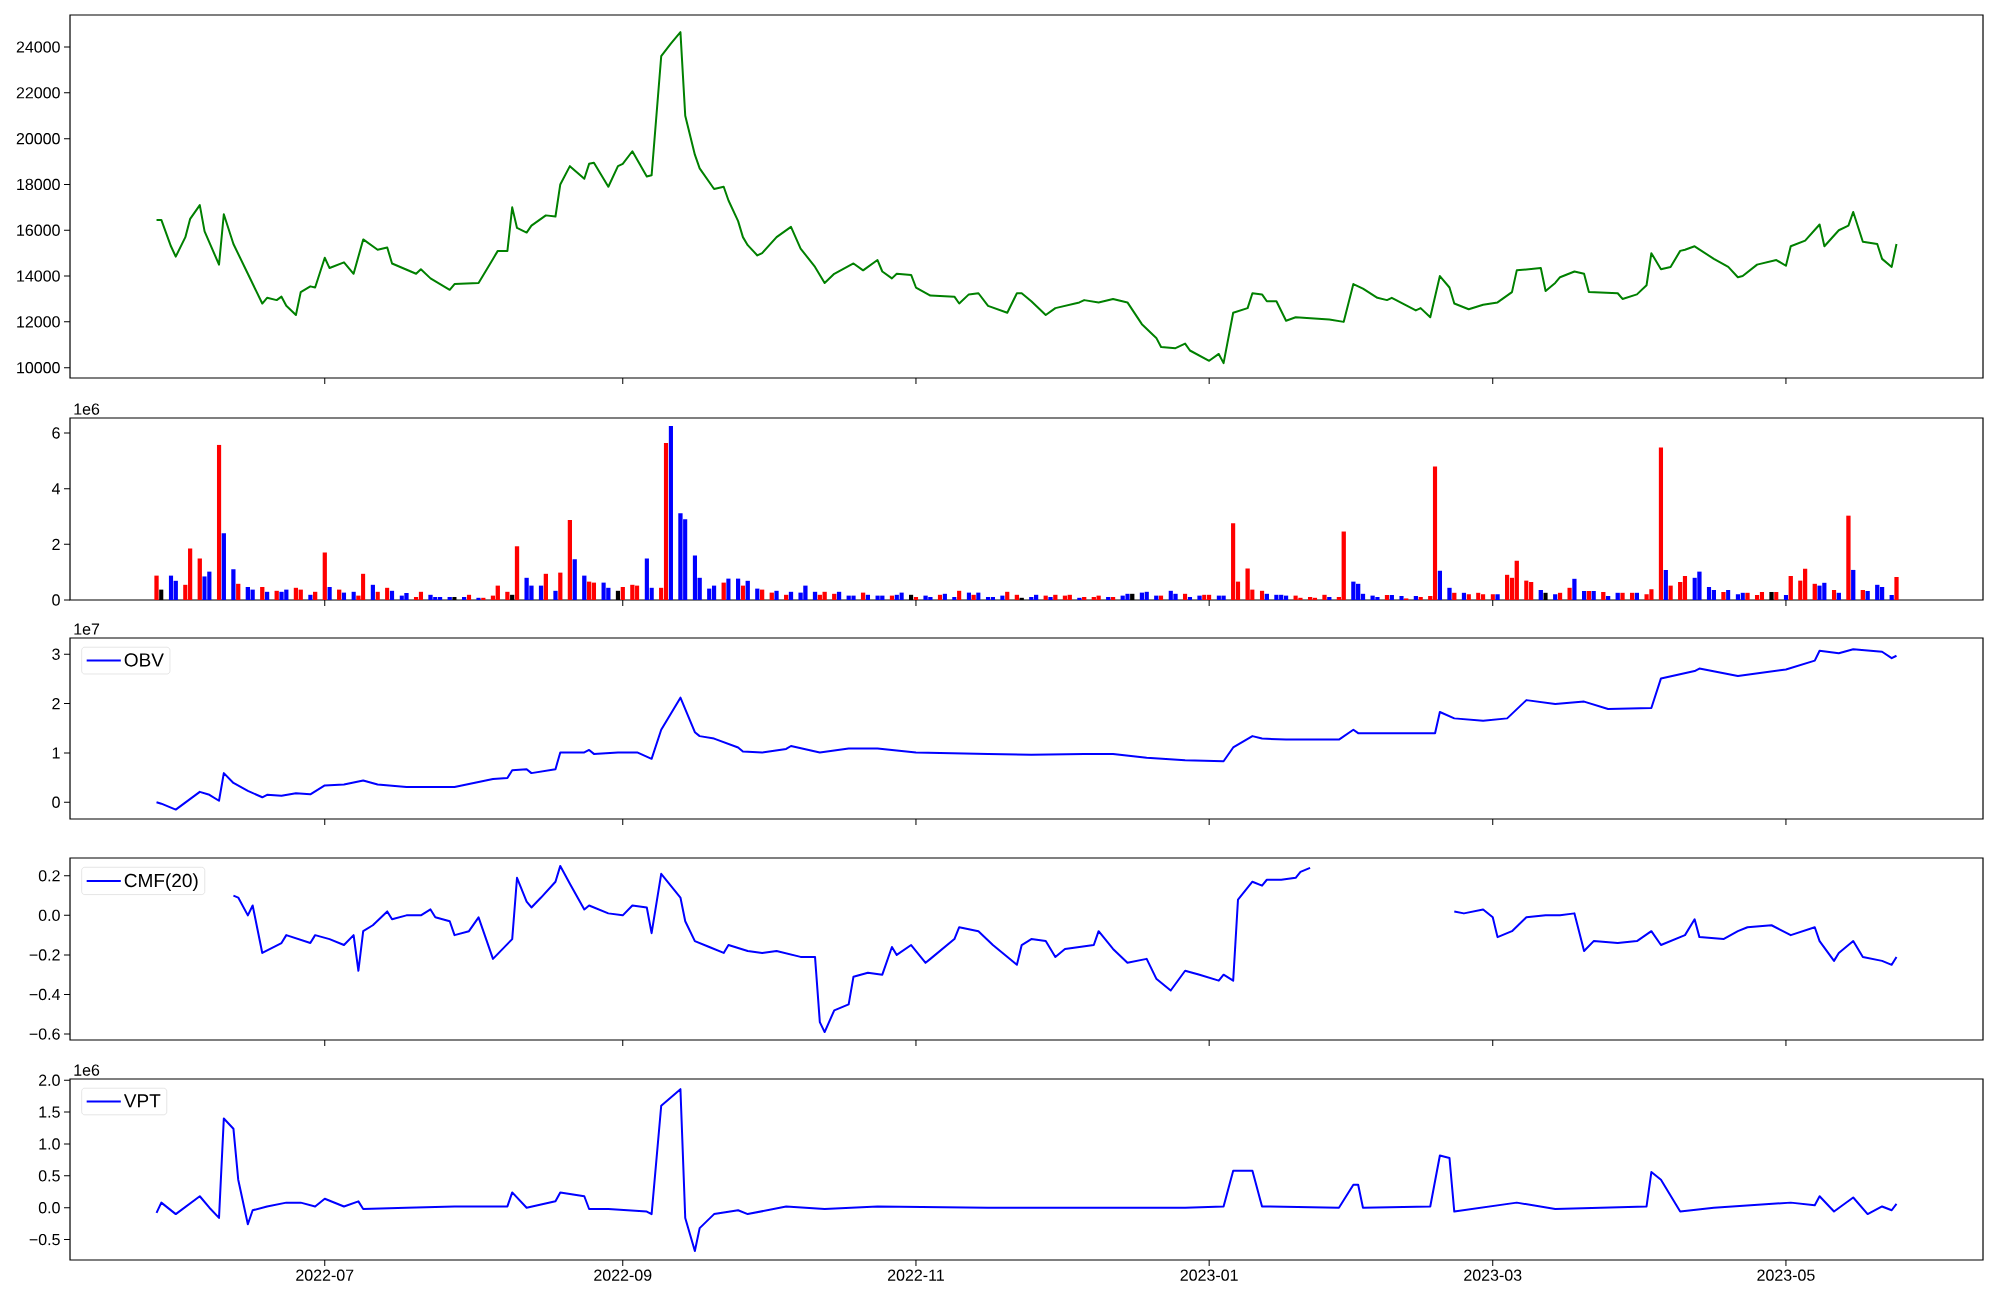 Image resolution: width=2000 pixels, height=1300 pixels. What do you see at coordinates (49, 1144) in the screenshot?
I see `y-tick-label: 1.0` at bounding box center [49, 1144].